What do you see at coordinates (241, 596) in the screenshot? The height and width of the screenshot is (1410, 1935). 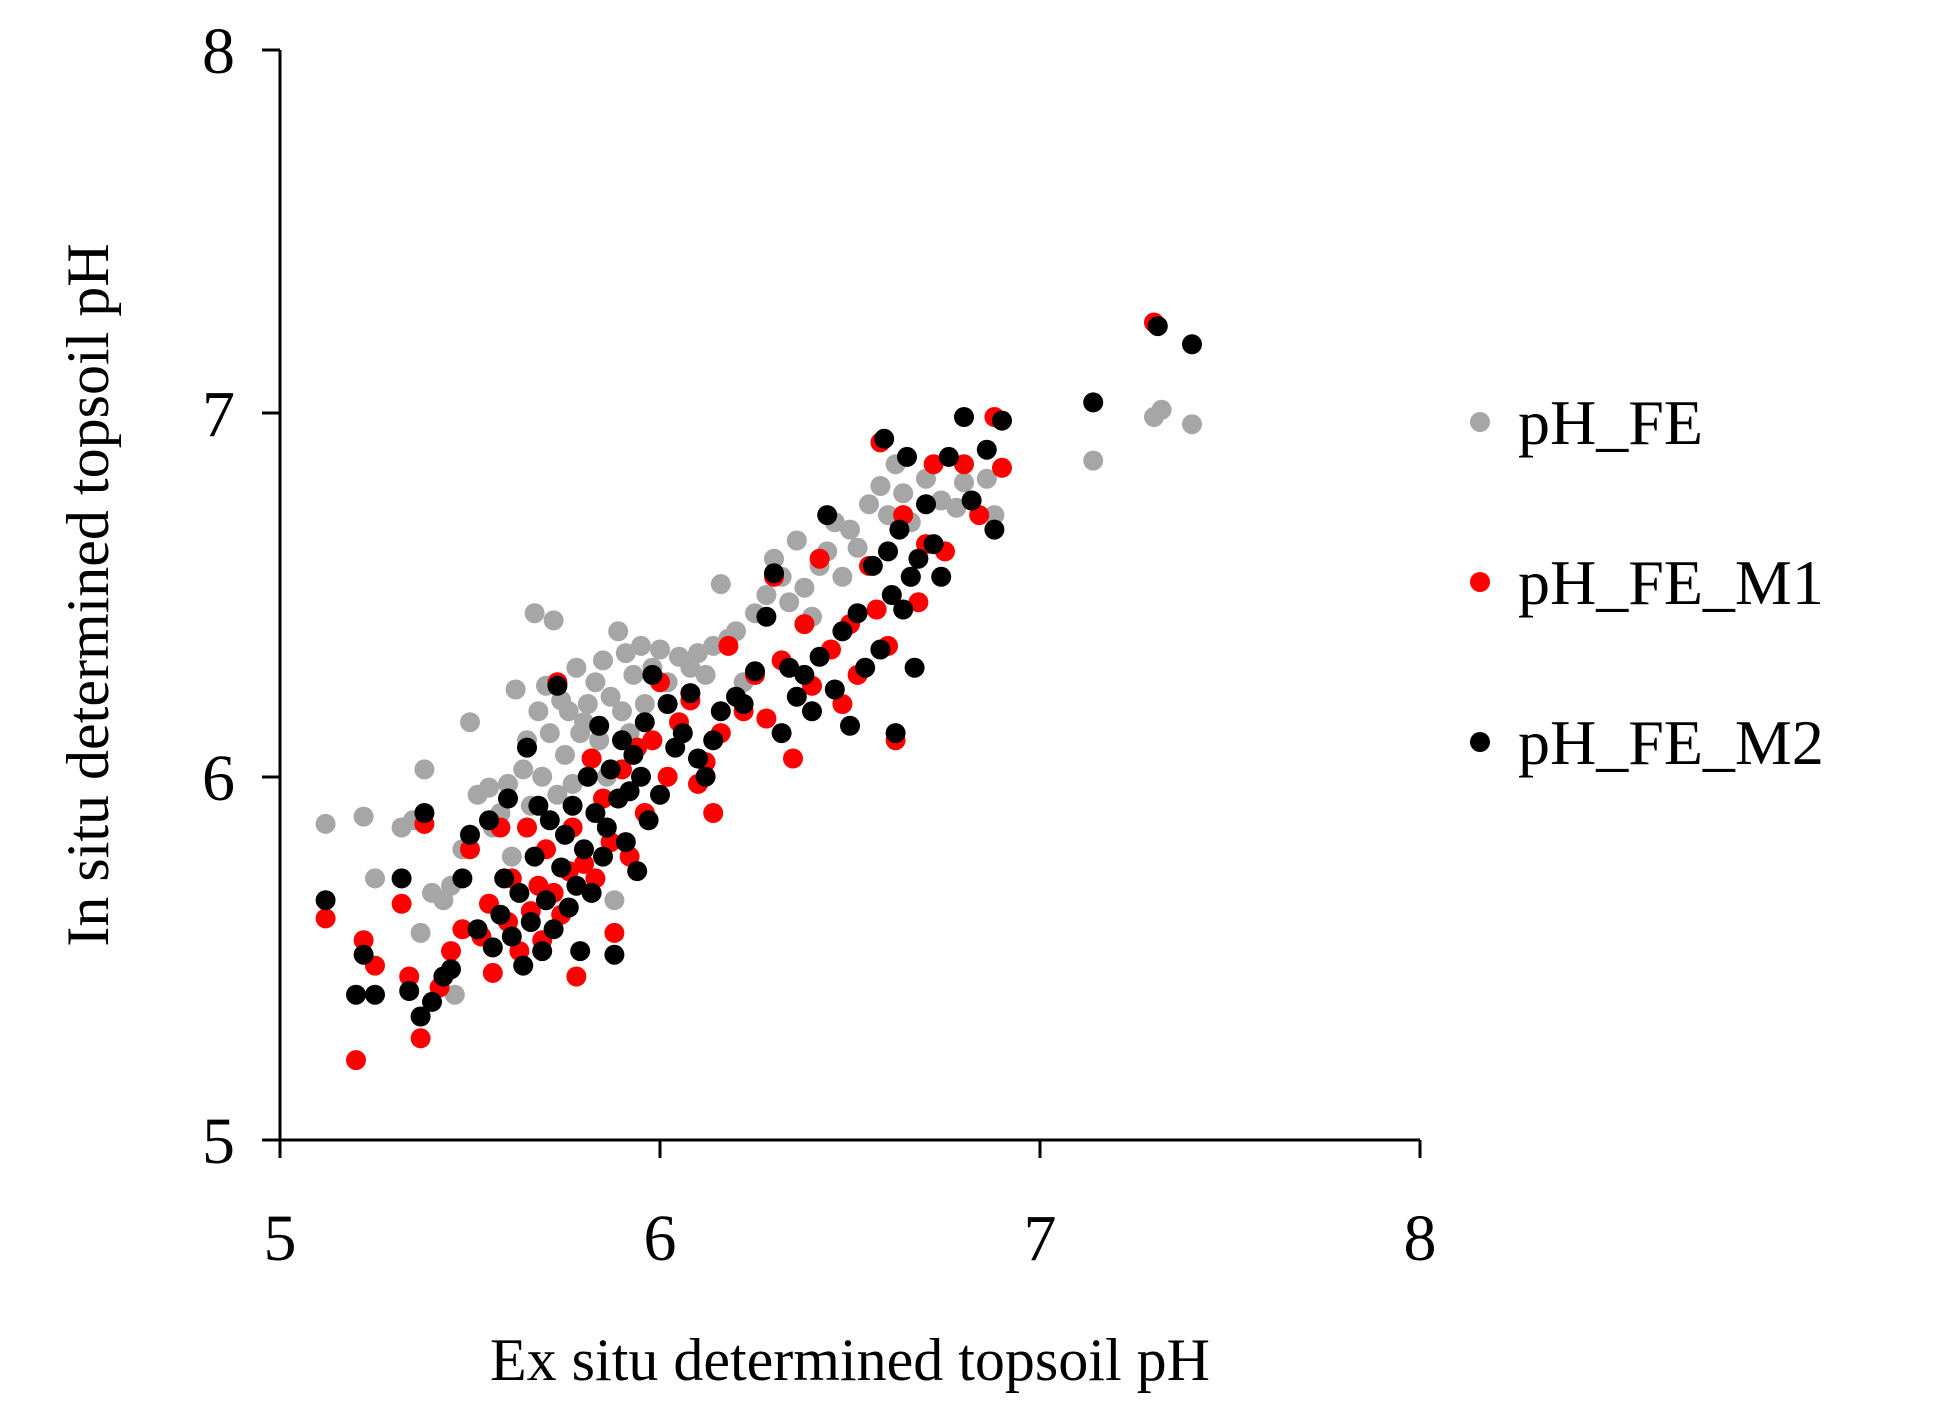 I see `y-ticks: 8 7 6 5` at bounding box center [241, 596].